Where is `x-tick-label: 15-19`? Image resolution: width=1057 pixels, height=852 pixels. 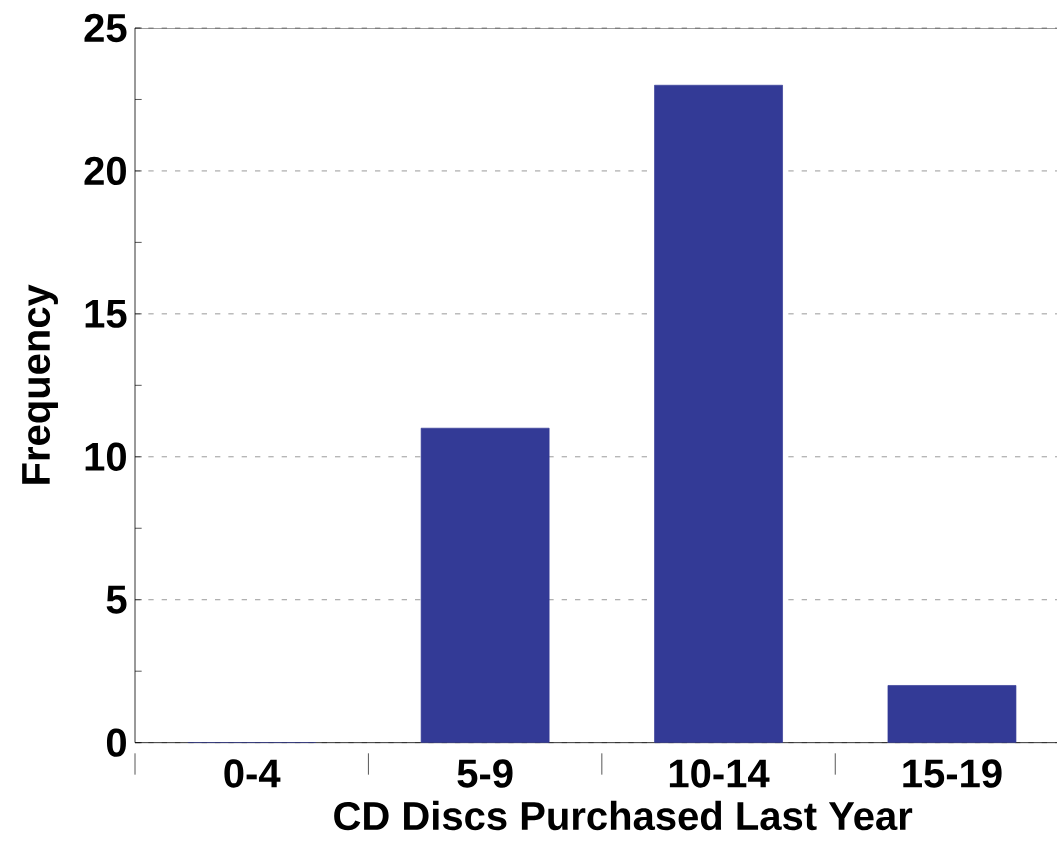 x-tick-label: 15-19 is located at coordinates (952, 773).